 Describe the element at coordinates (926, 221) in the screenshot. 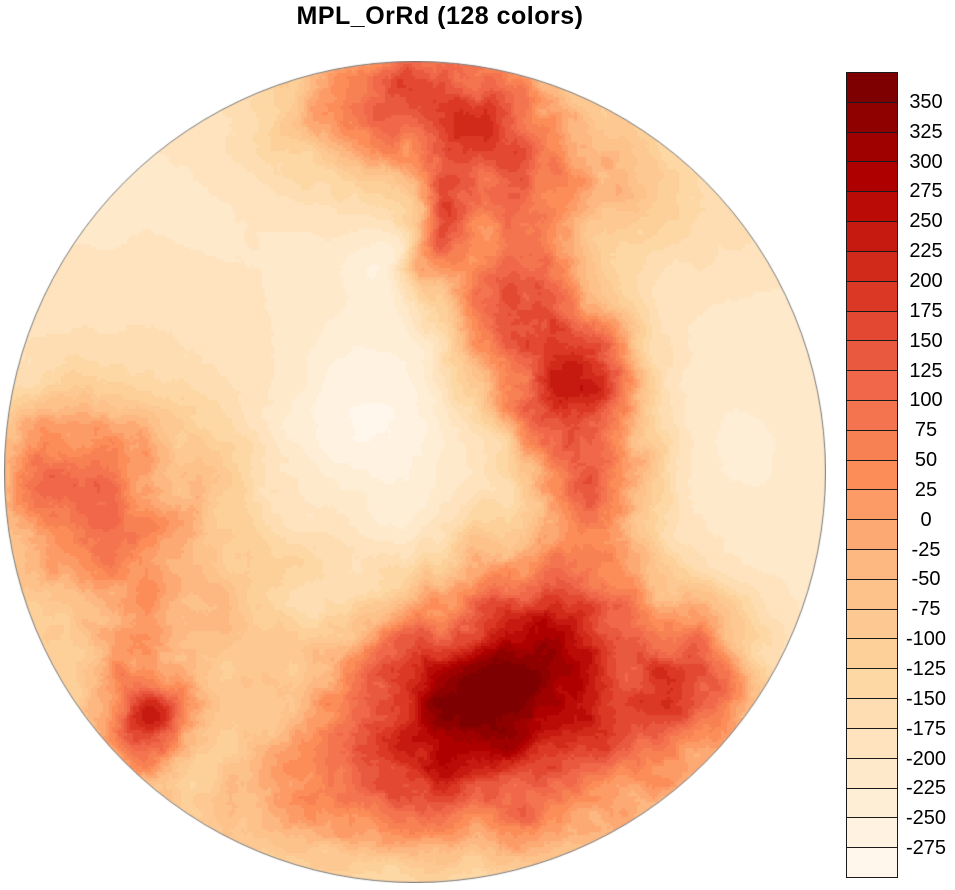

I see `colorbar-tick-label: 250` at that location.